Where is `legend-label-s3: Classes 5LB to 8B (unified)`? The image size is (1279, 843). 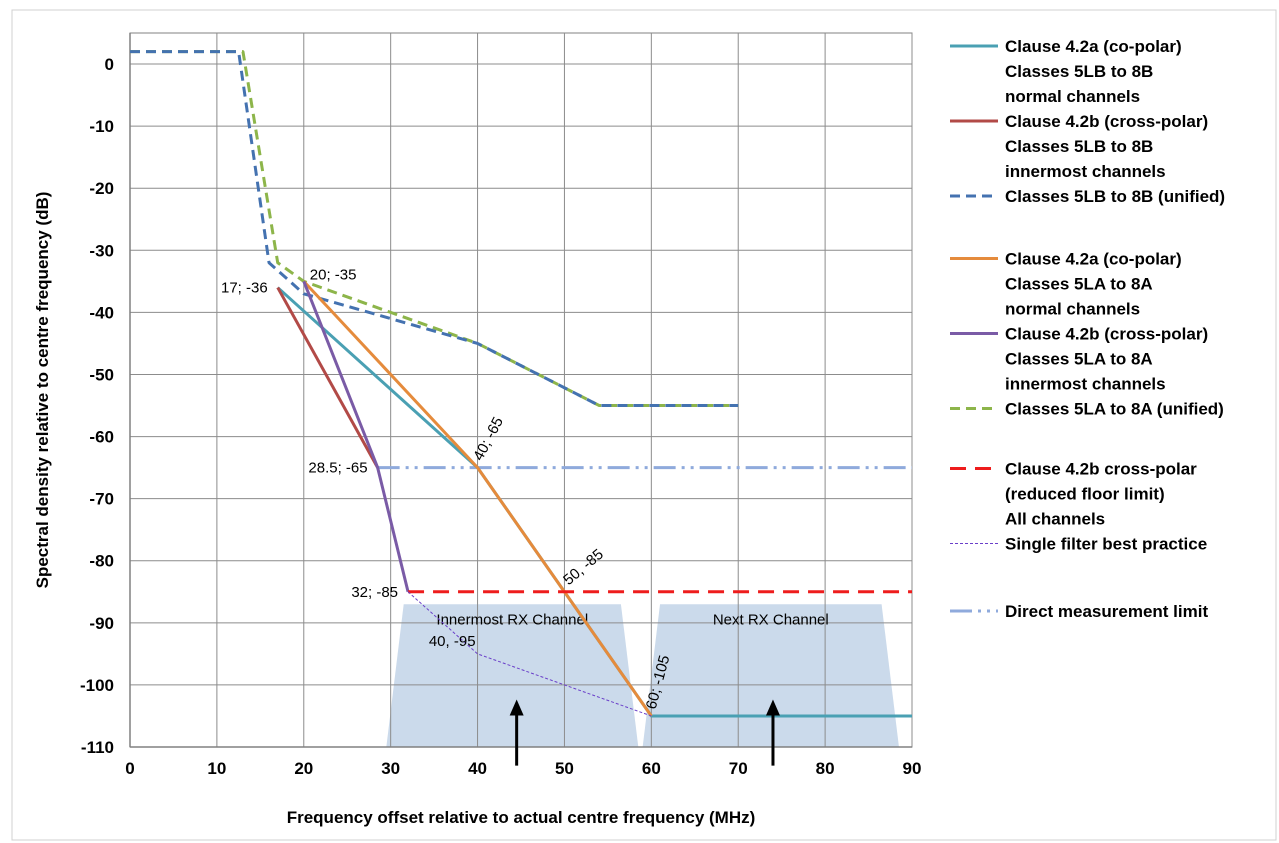 legend-label-s3: Classes 5LB to 8B (unified) is located at coordinates (1115, 196).